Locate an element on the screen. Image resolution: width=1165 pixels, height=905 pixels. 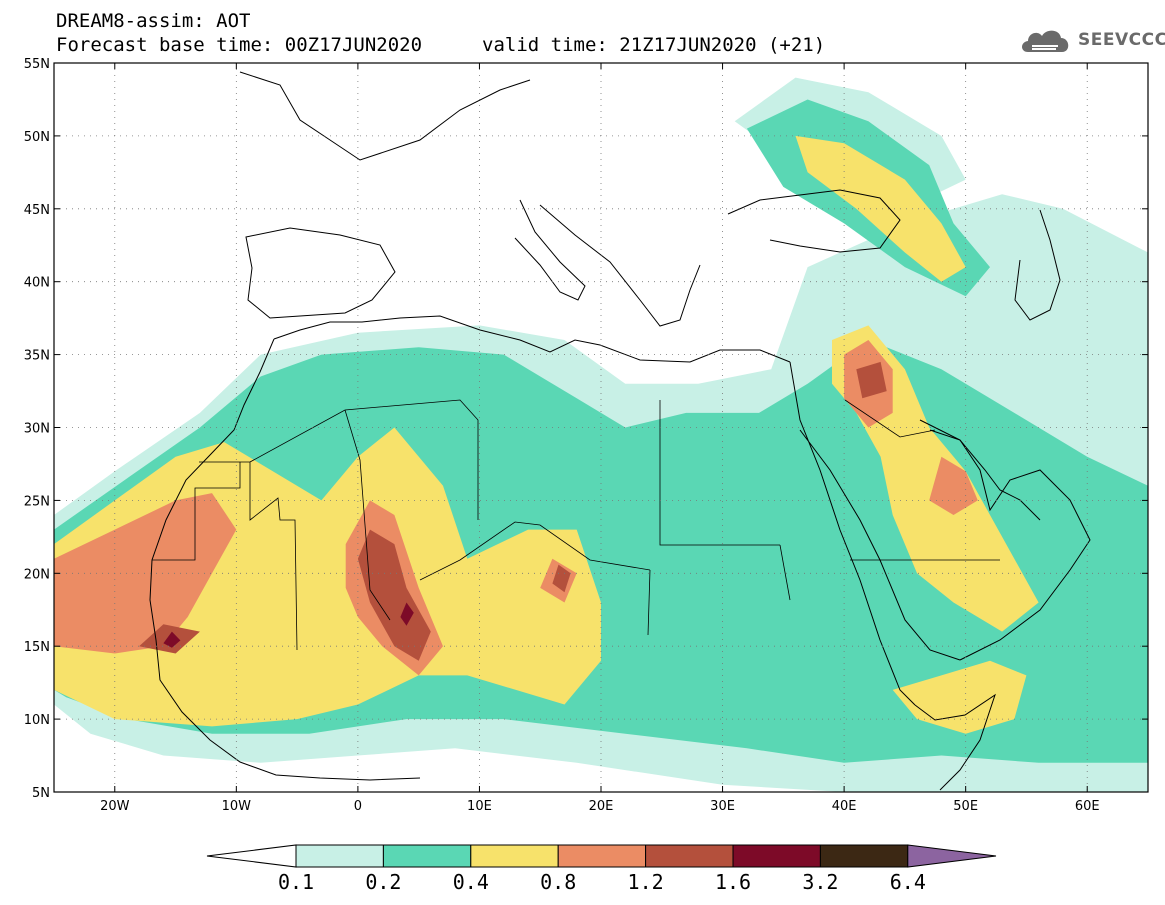
colorbar-label: 0.8 is located at coordinates (558, 882).